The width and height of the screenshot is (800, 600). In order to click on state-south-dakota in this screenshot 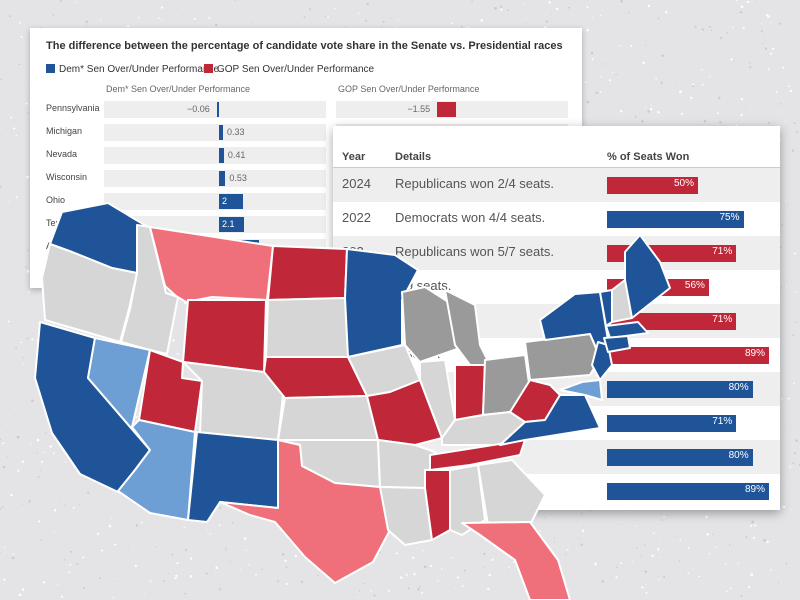, I will do `click(307, 327)`.